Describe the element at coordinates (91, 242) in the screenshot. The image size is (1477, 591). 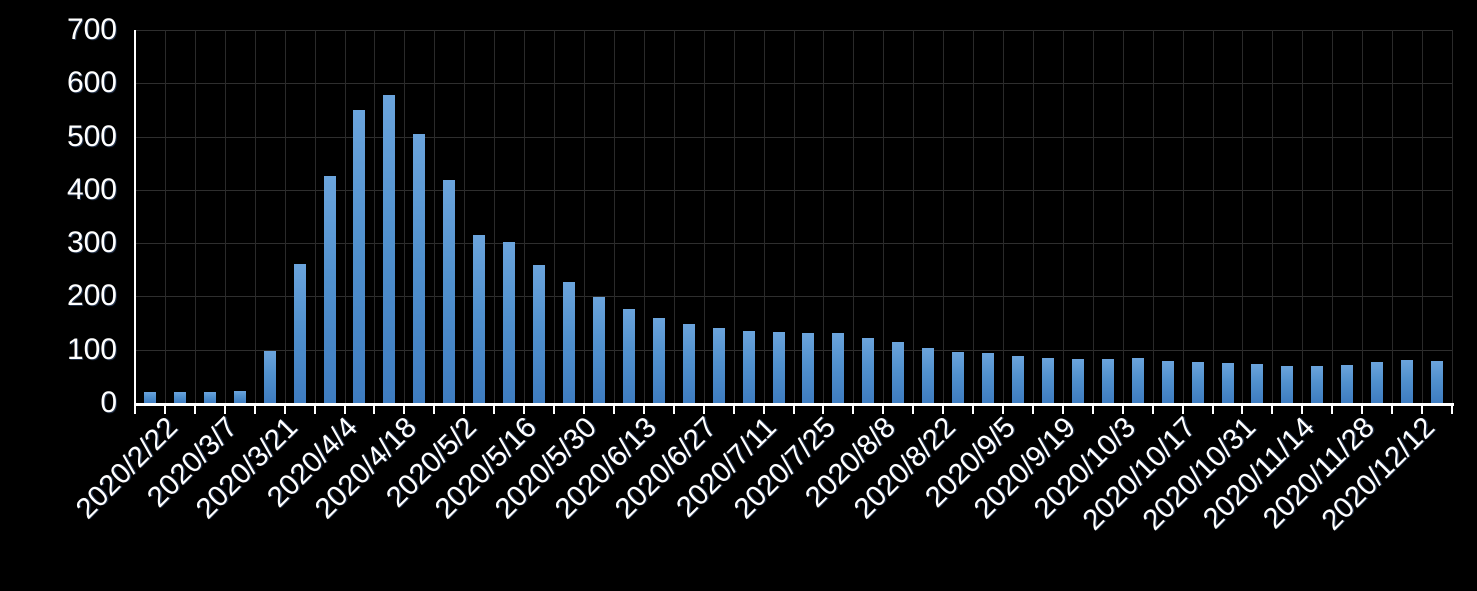
I see `y-tick-label: 300` at that location.